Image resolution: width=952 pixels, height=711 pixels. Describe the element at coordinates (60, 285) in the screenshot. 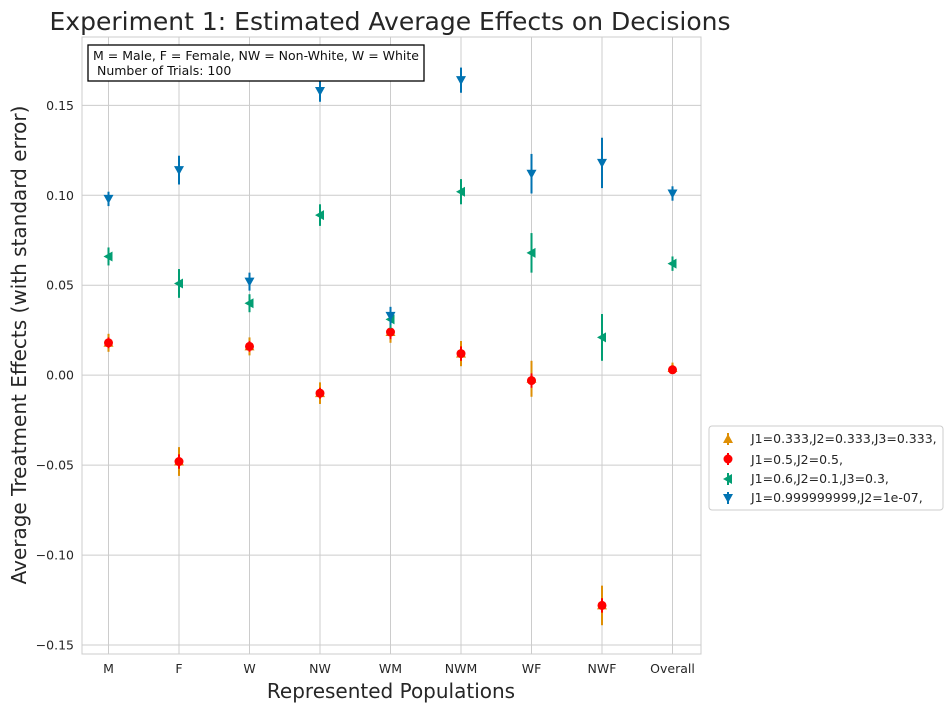

I see `y-tick-label: 0.05` at that location.